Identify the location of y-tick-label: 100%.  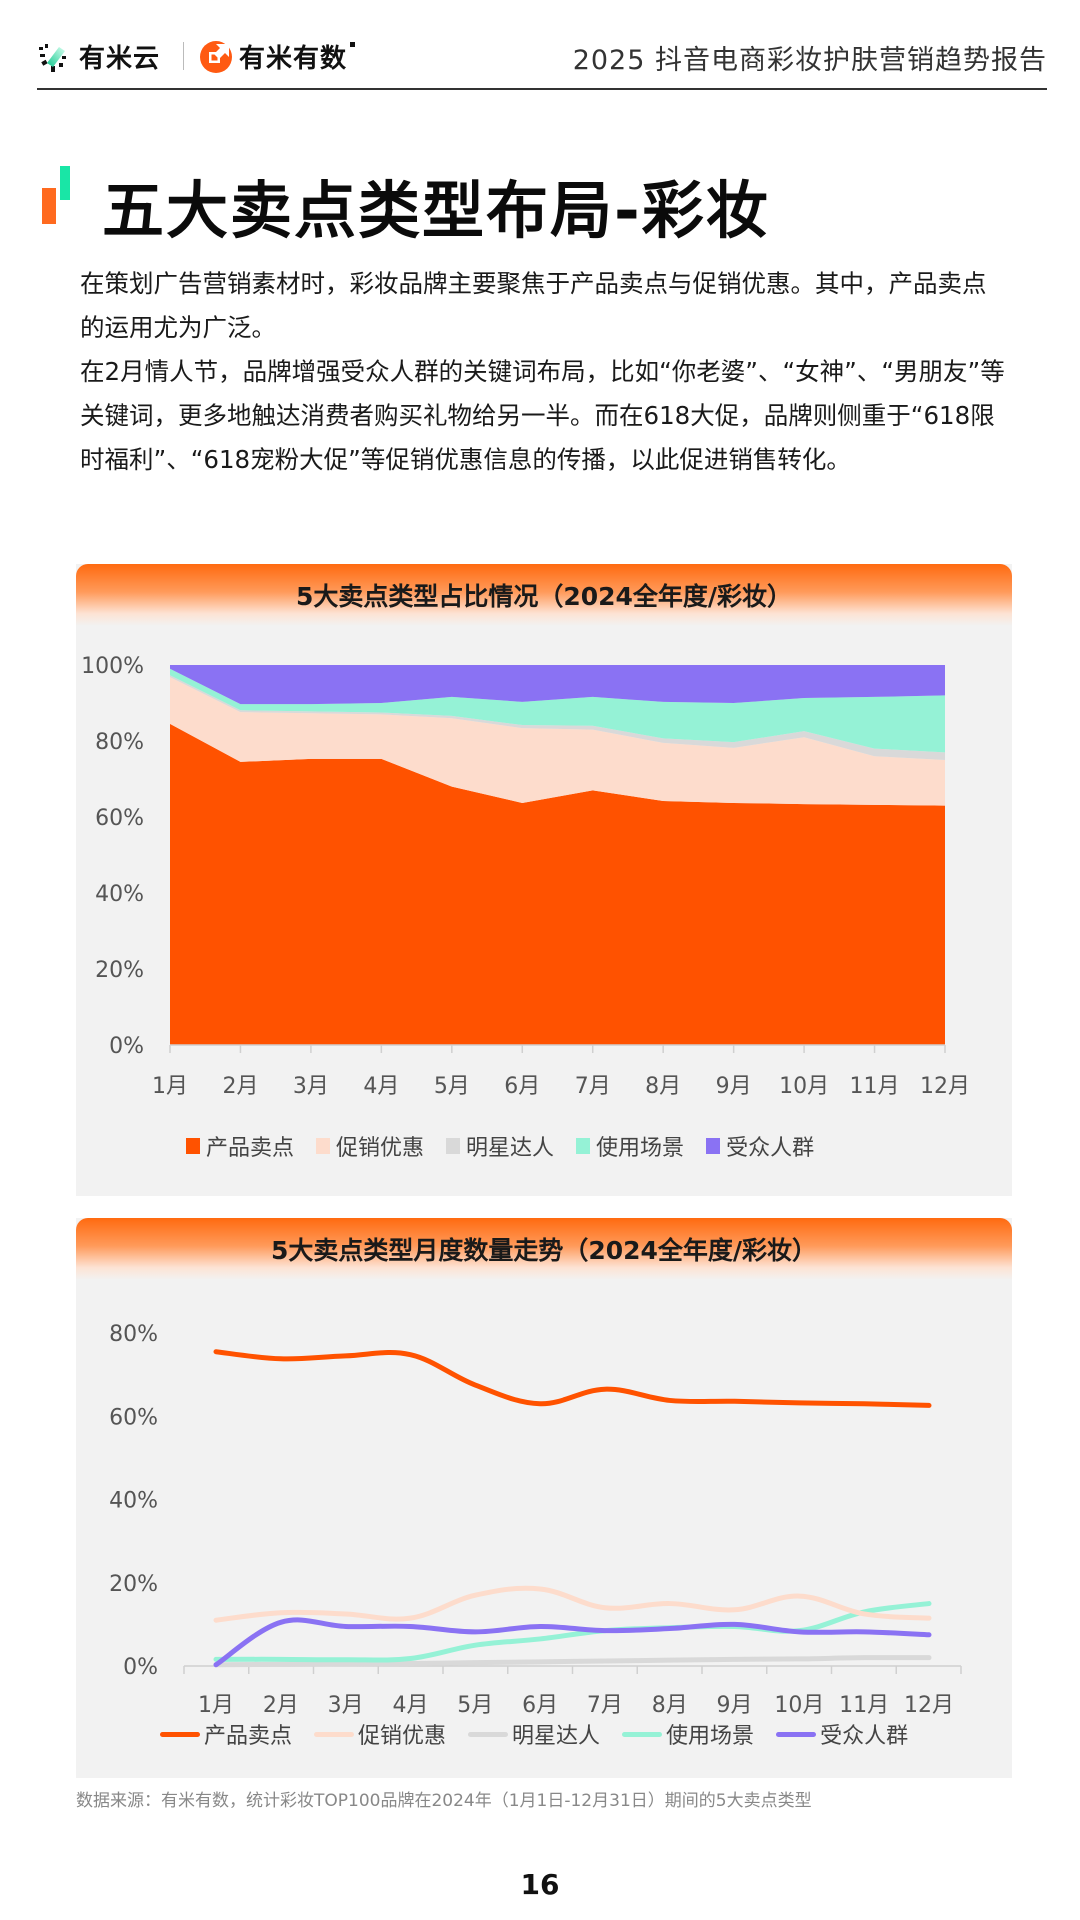
(112, 666).